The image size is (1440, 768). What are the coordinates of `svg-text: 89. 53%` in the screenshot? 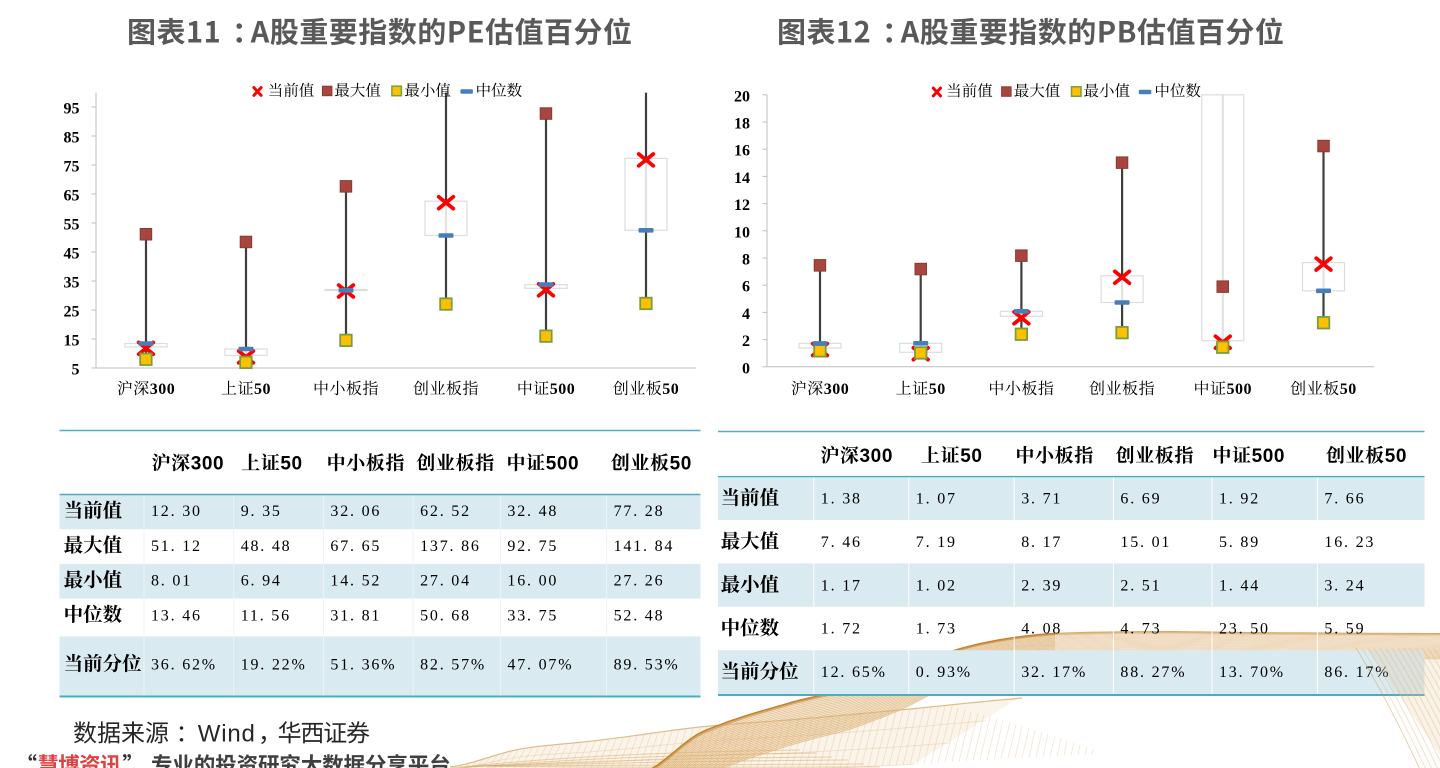 It's located at (647, 664).